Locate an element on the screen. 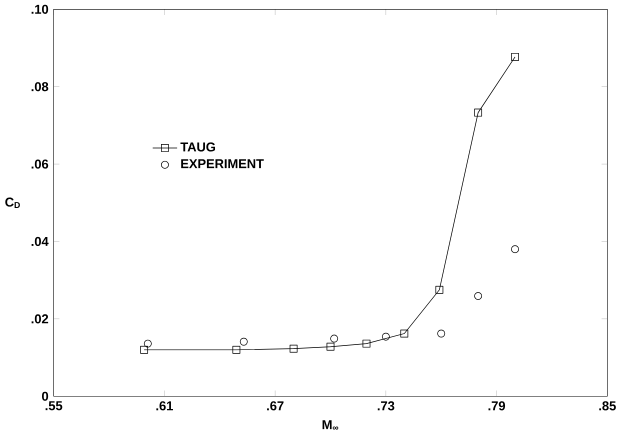 The height and width of the screenshot is (435, 621). x-axis-title: M$_{∞}$ is located at coordinates (330, 425).